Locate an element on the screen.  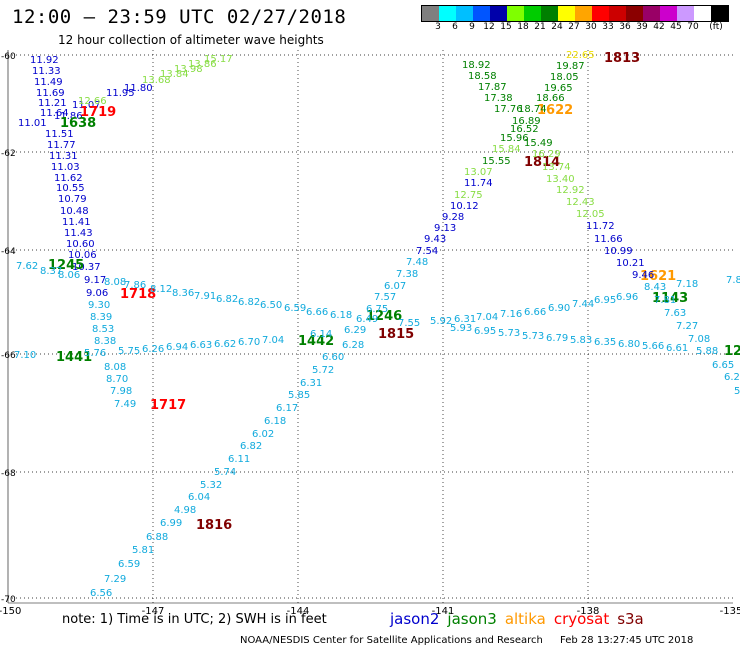
wave-height-value: 11.95 is located at coordinates (120, 93).